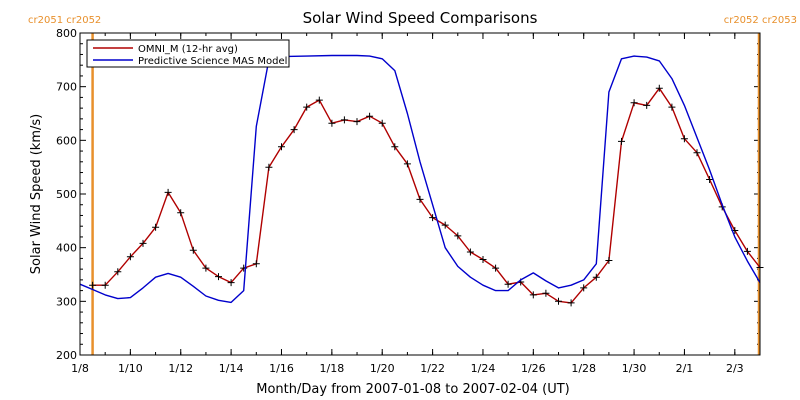 The image size is (800, 400). What do you see at coordinates (66, 140) in the screenshot?
I see `y-tick-label: 600` at bounding box center [66, 140].